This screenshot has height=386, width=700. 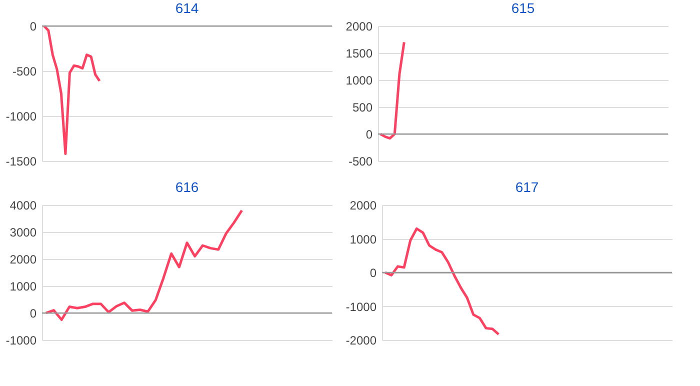 What do you see at coordinates (187, 187) in the screenshot?
I see `chart-title: 616` at bounding box center [187, 187].